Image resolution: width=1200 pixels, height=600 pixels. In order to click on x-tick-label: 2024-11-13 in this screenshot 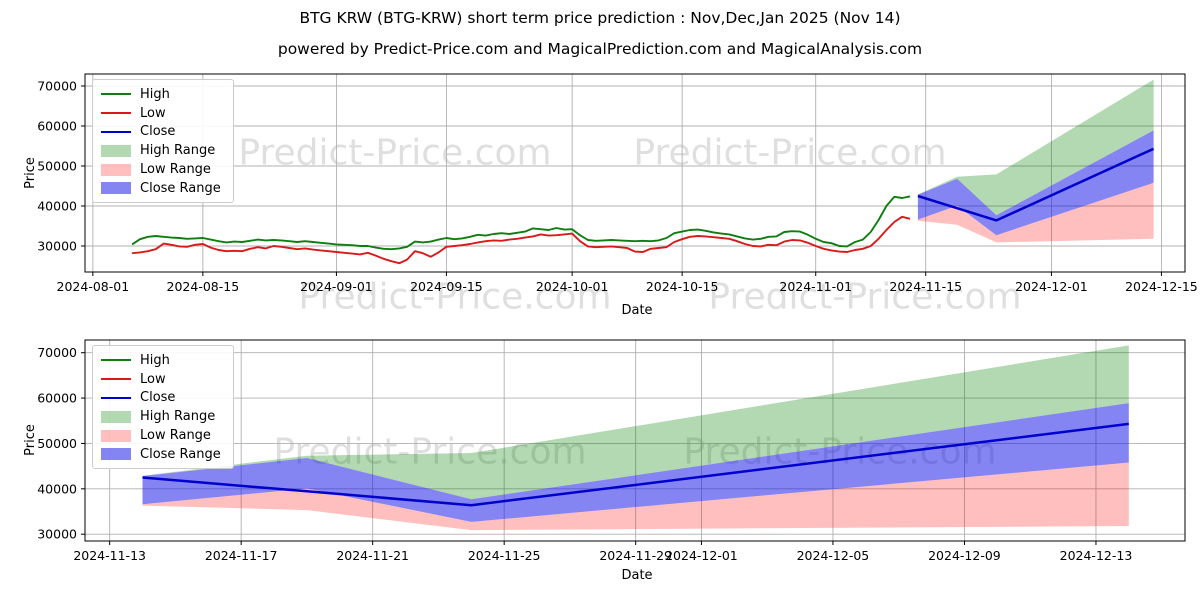, I will do `click(109, 555)`.